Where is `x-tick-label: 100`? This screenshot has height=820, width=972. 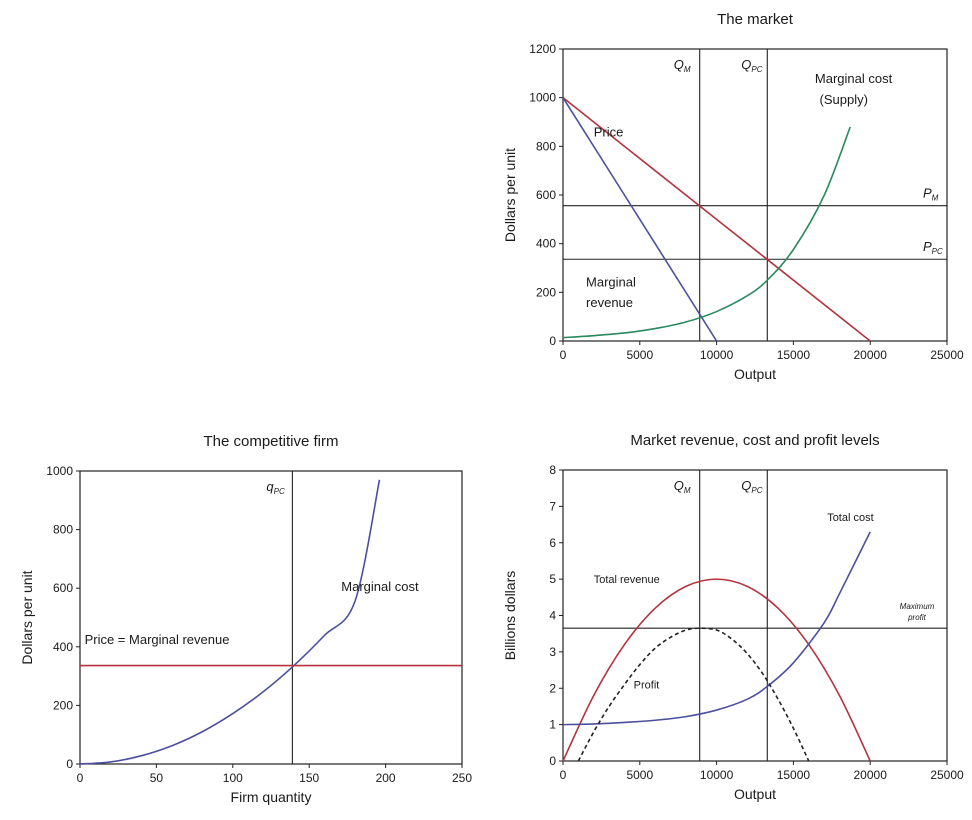
x-tick-label: 100 is located at coordinates (233, 778).